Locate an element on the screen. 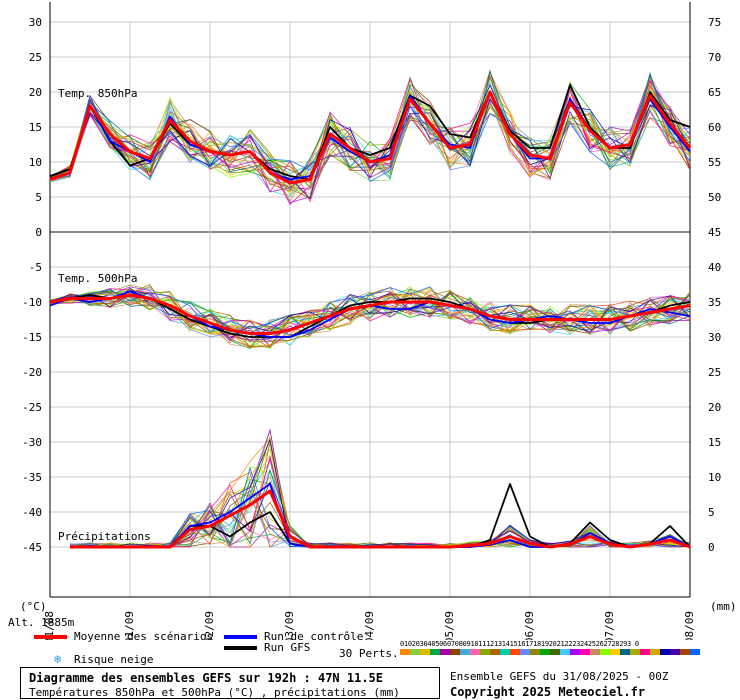 This screenshot has width=740, height=700. left-tick-label: 25 is located at coordinates (35, 57).